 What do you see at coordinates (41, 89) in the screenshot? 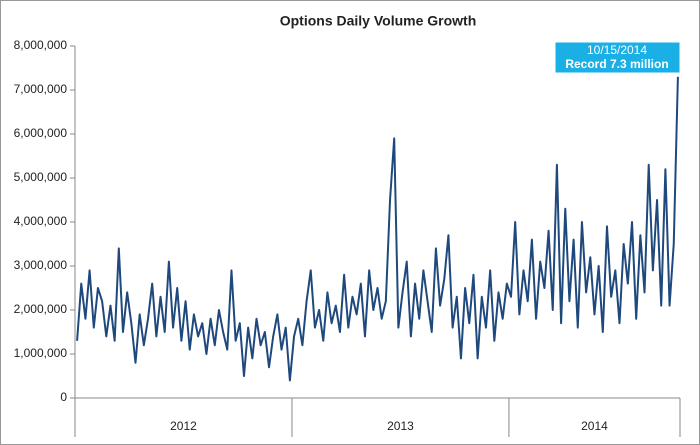
I see `y-tick-label: 7,000,000` at bounding box center [41, 89].